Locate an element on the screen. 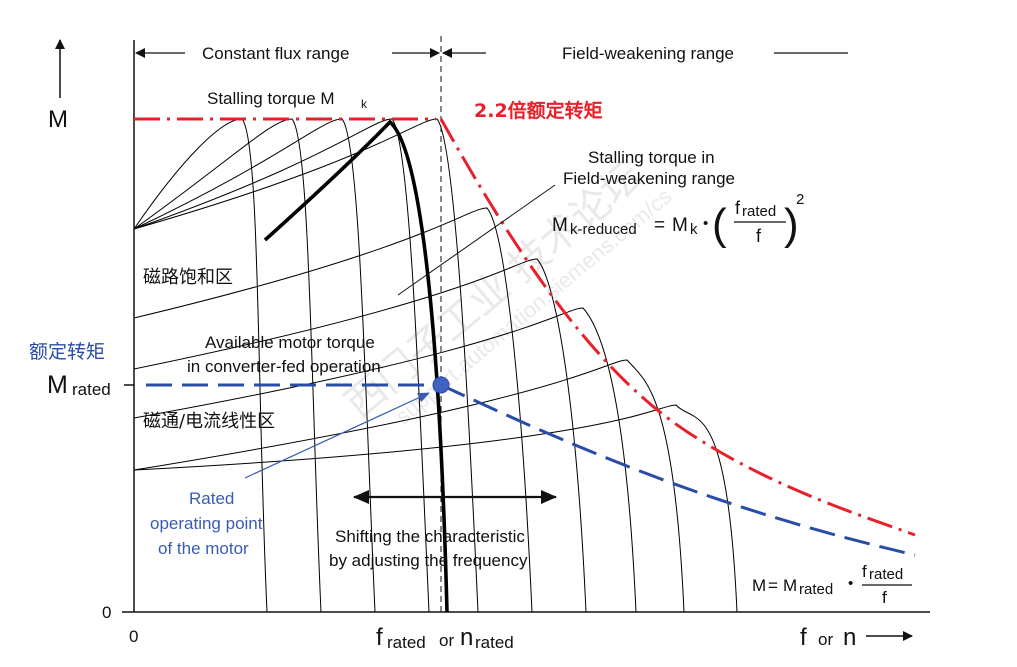 The width and height of the screenshot is (1017, 667). x-axis-label-or: or is located at coordinates (825, 639).